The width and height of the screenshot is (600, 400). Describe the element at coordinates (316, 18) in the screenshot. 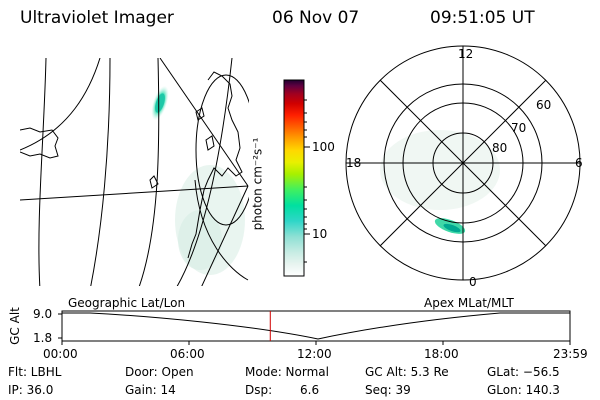

I see `date-label: 06 Nov 07` at that location.